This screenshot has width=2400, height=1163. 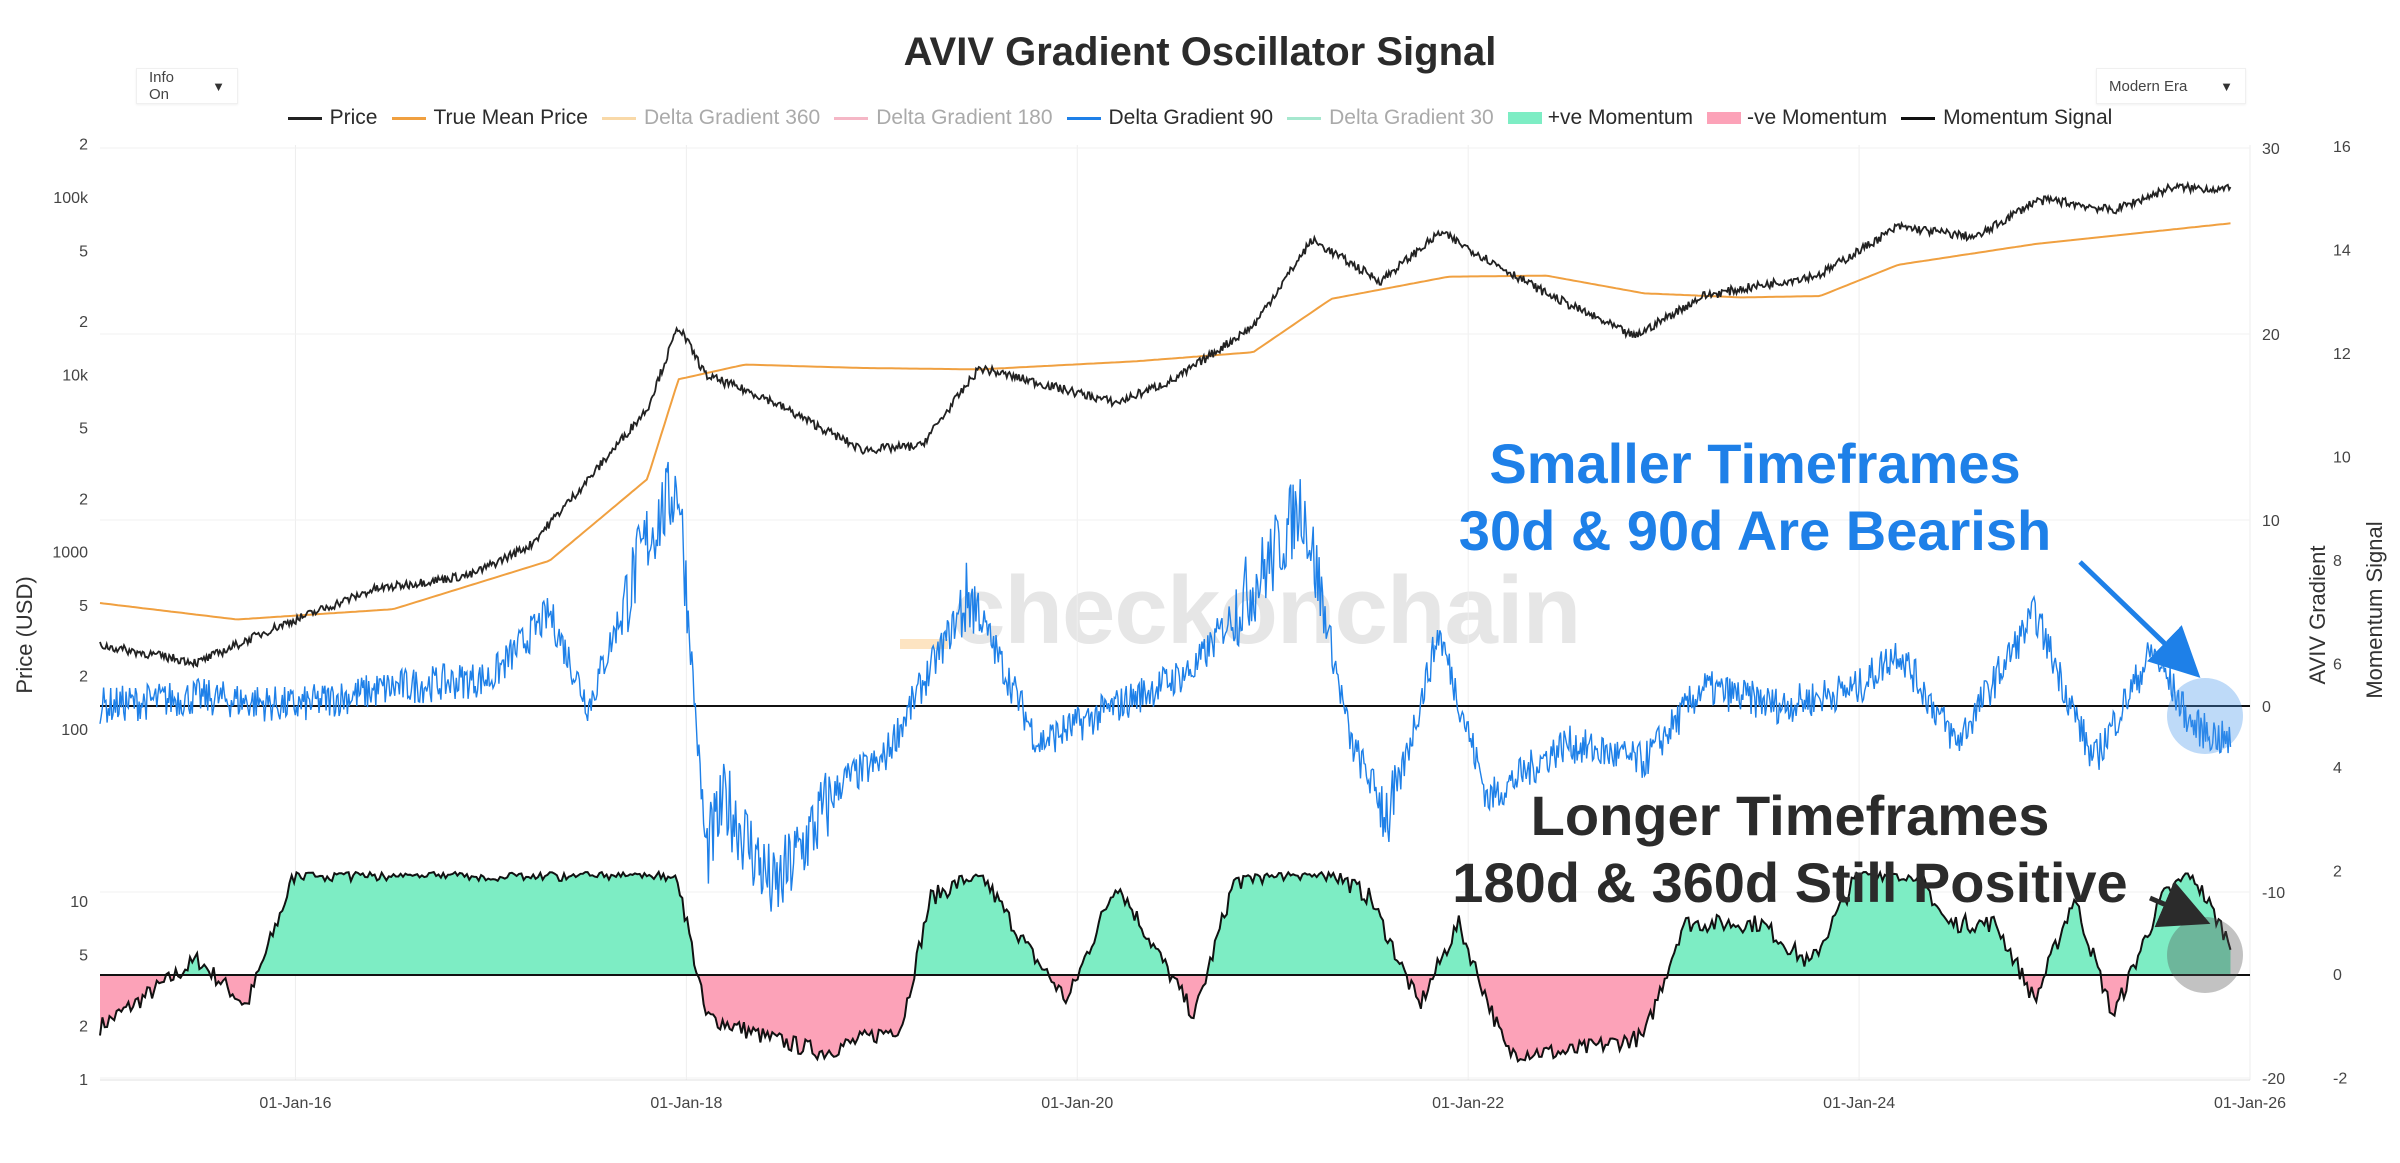 What do you see at coordinates (1755, 463) in the screenshot?
I see `annotation-bearish-line1: Smaller Timeframes` at bounding box center [1755, 463].